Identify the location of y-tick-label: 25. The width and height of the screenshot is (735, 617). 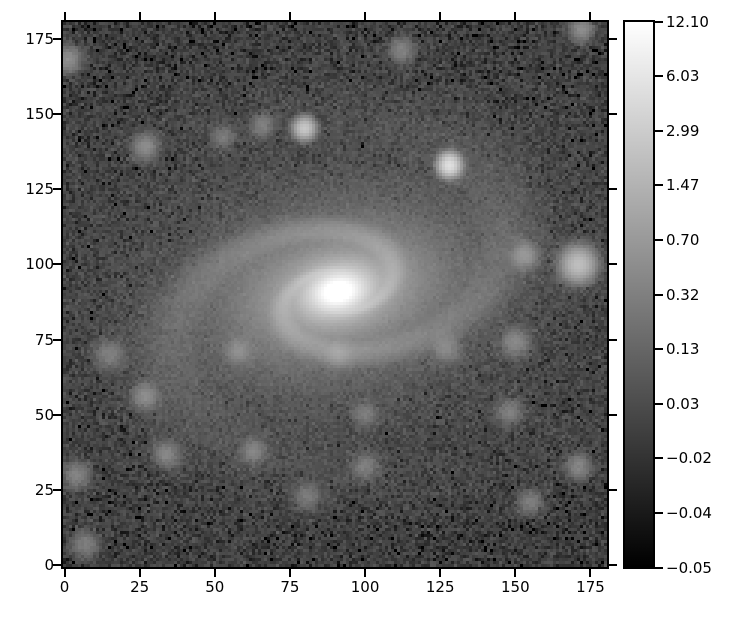
(44, 490).